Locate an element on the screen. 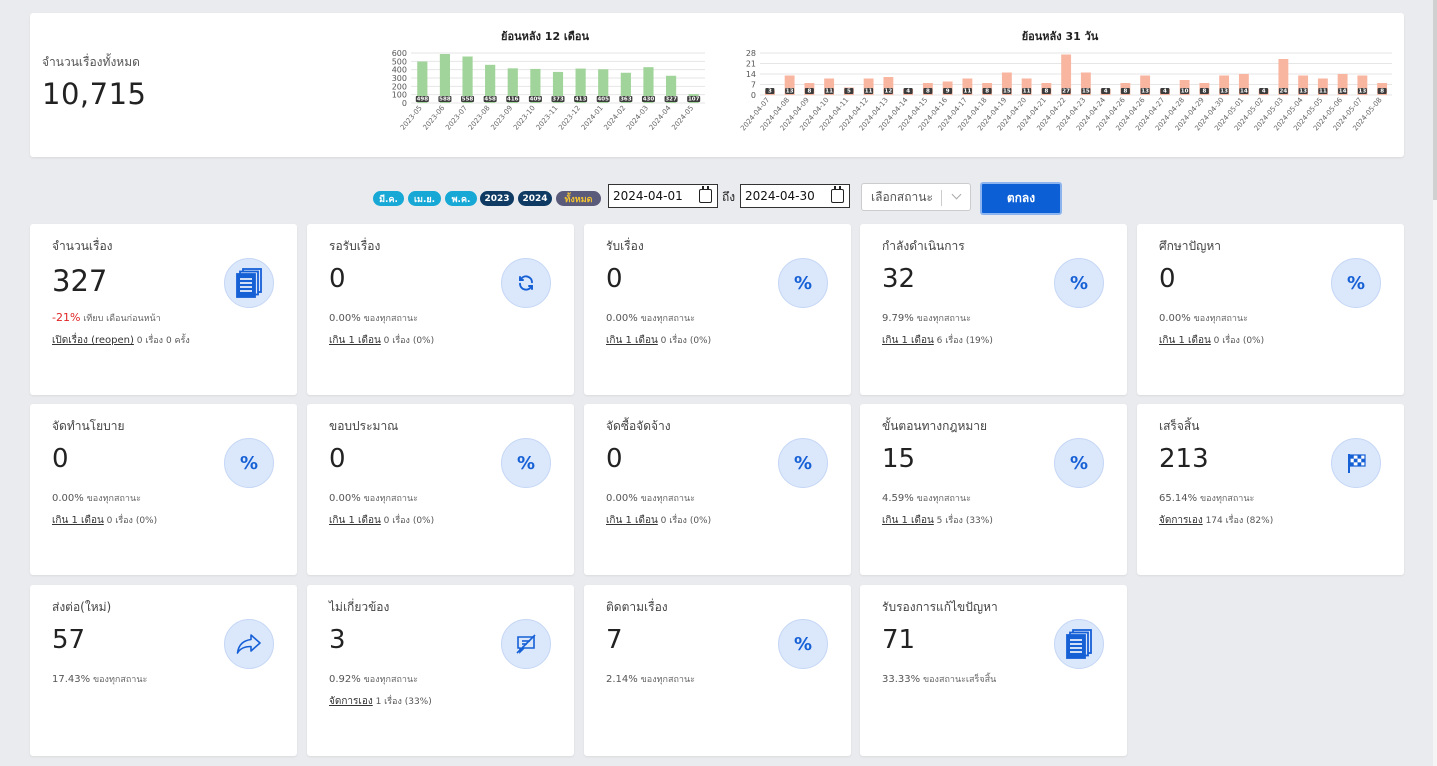 The width and height of the screenshot is (1437, 766). pill-month-may: พ.ค. is located at coordinates (461, 198).